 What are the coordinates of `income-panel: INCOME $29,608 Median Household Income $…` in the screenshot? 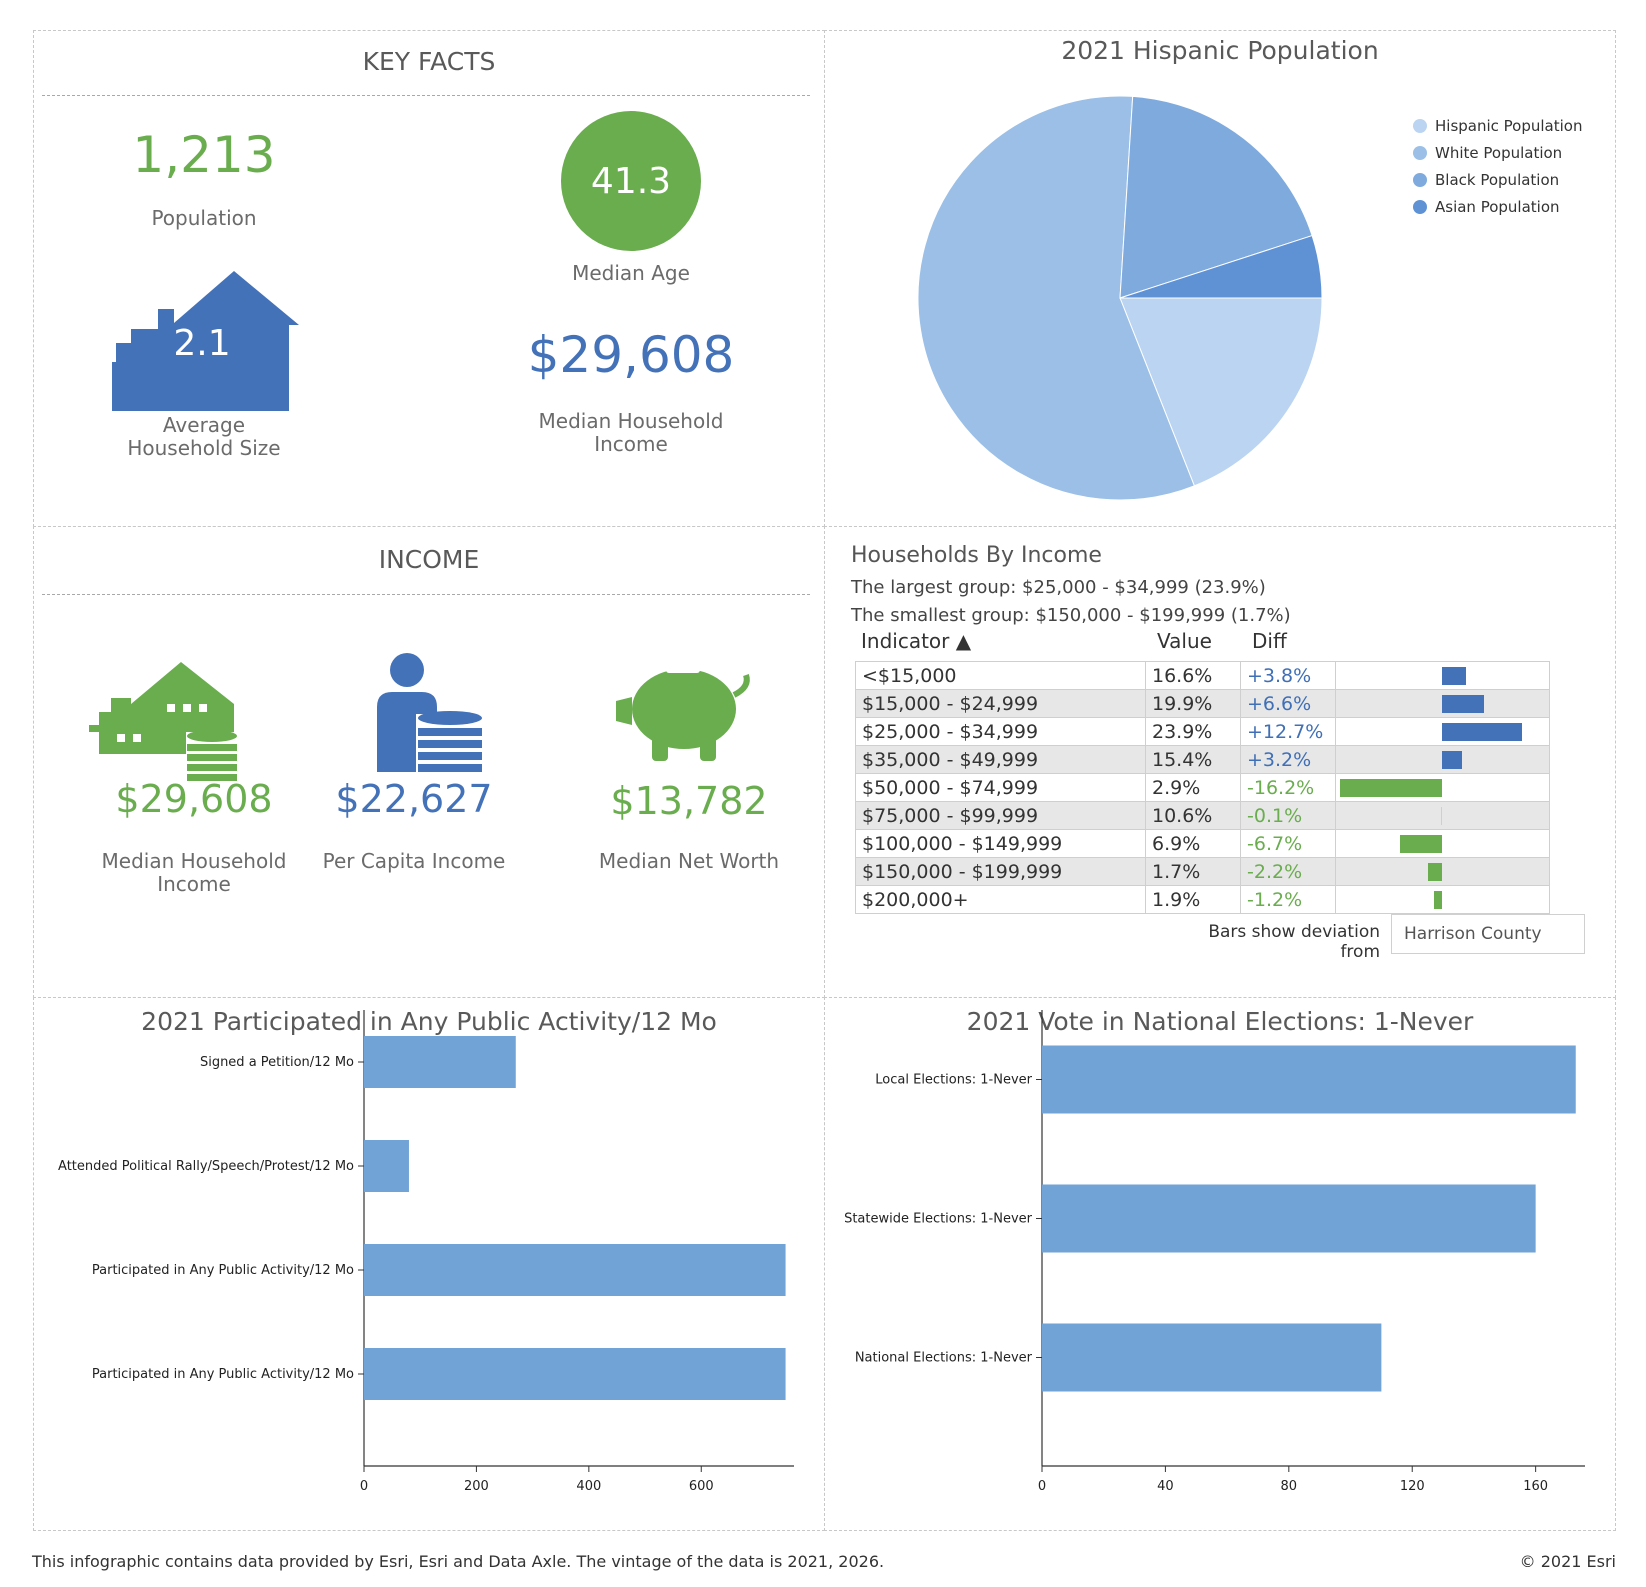 It's located at (429, 762).